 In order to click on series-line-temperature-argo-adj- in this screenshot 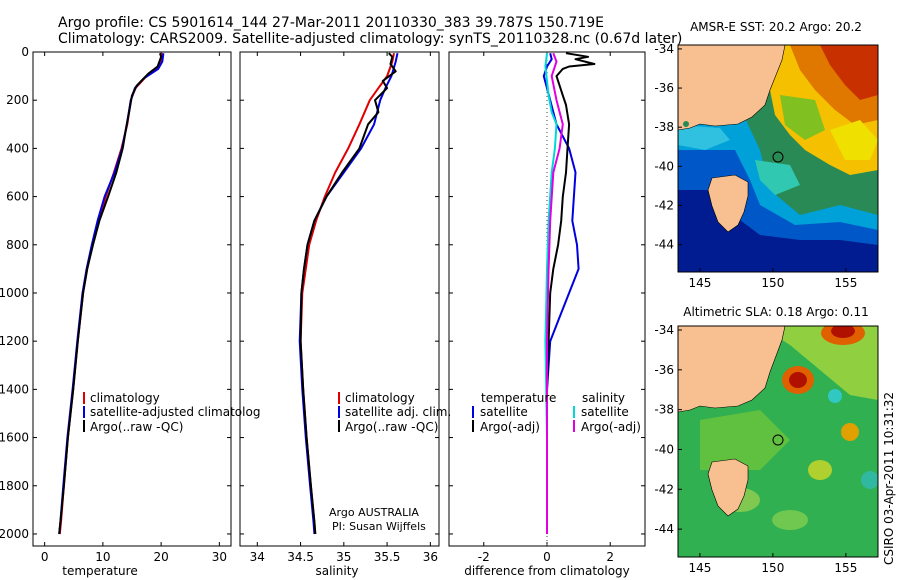, I will do `click(571, 293)`.